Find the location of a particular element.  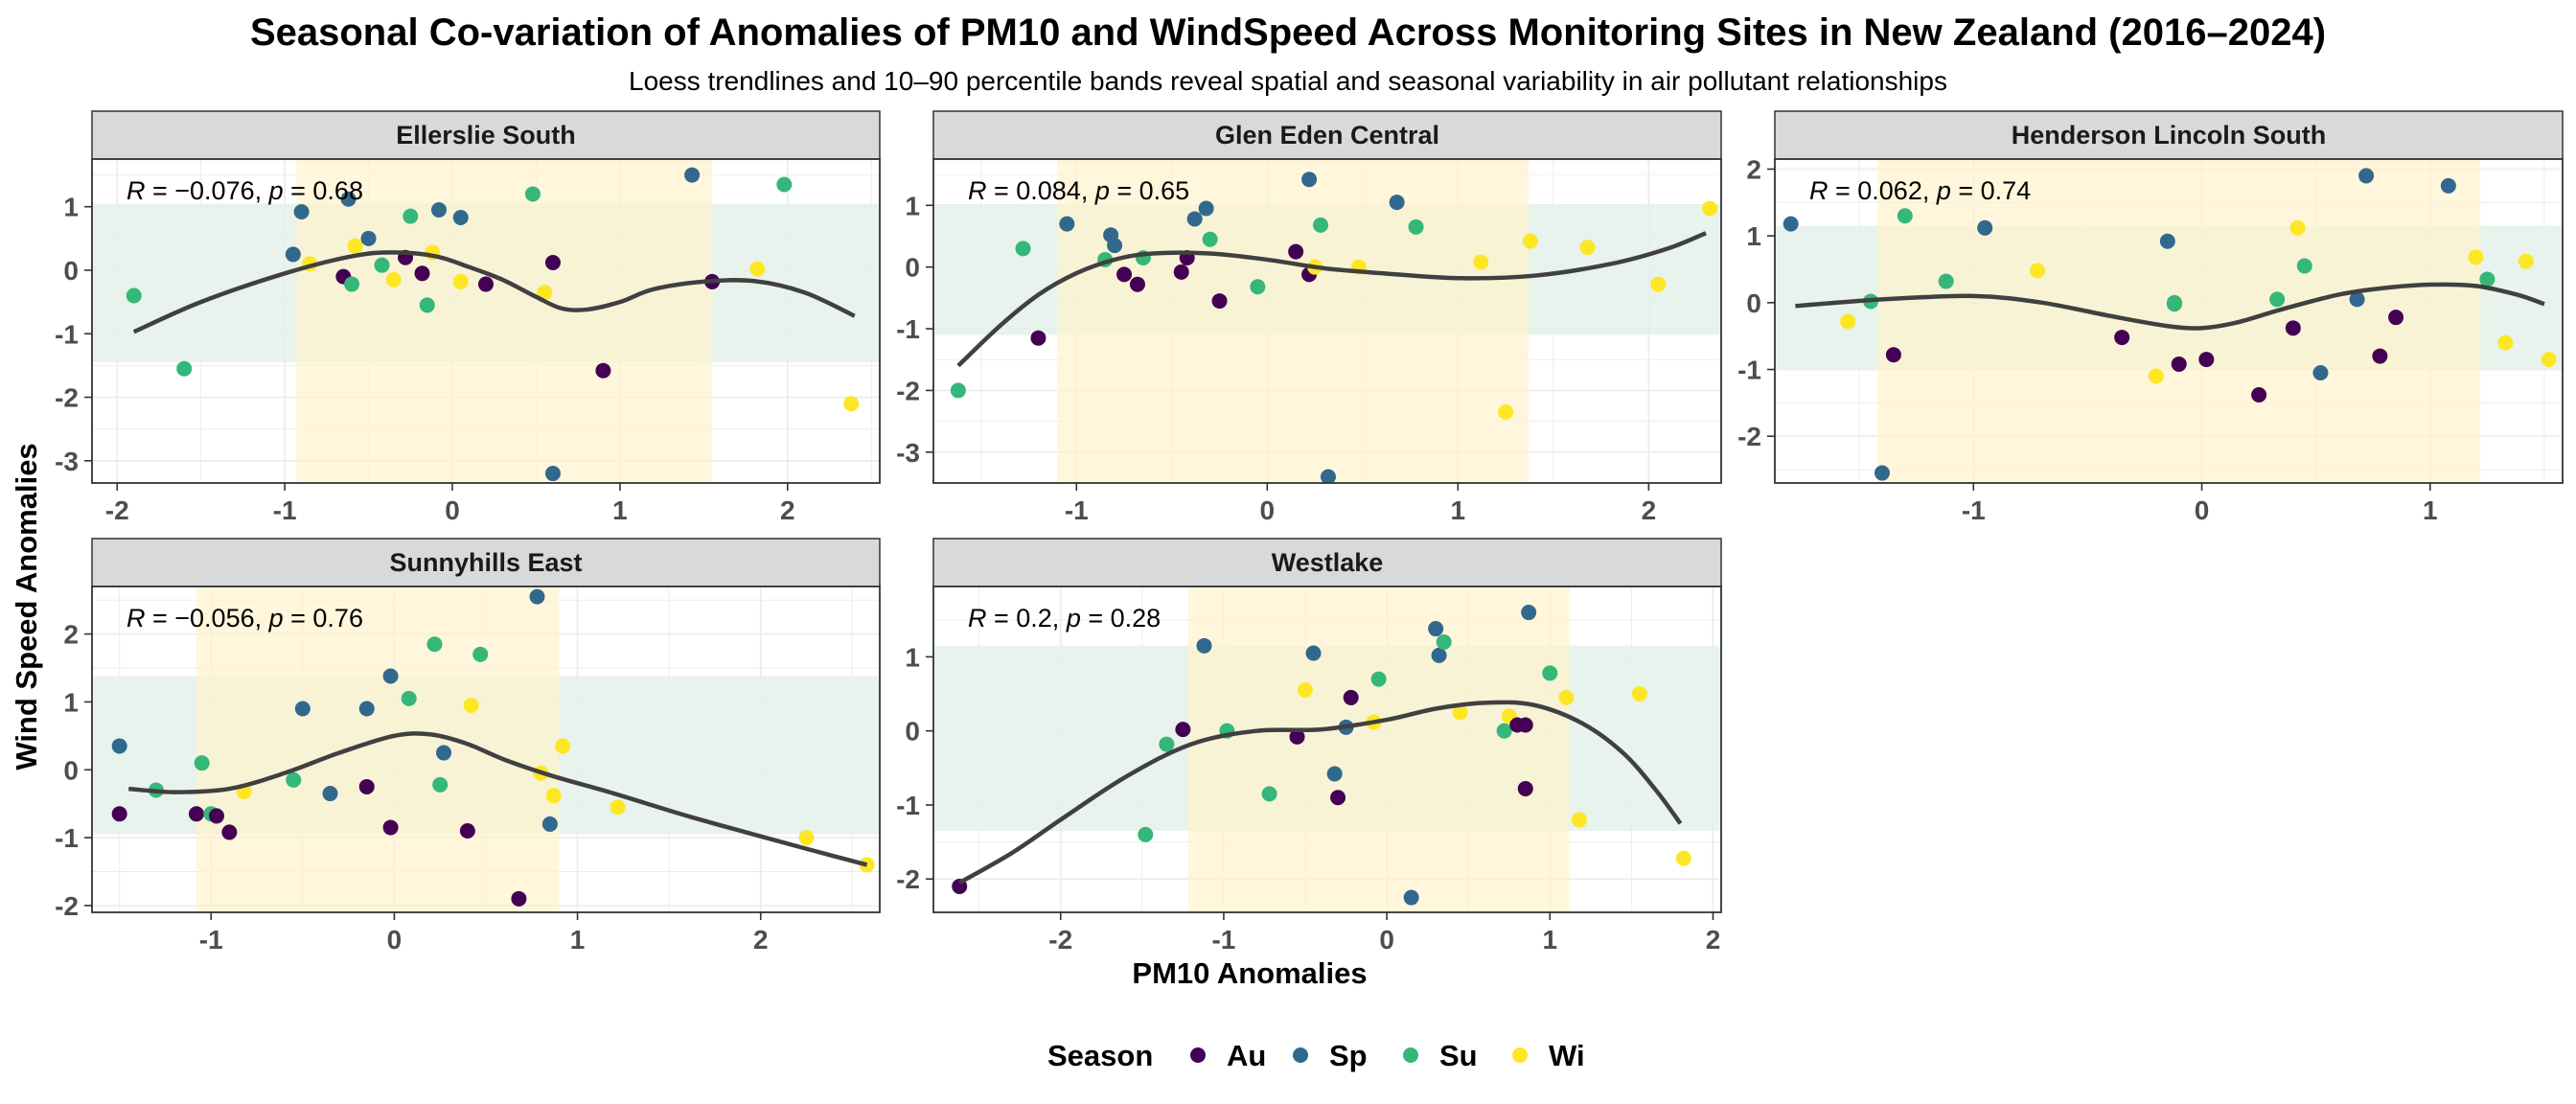

correlation-annotation: R = −0.056, p = 0.76 is located at coordinates (244, 618).